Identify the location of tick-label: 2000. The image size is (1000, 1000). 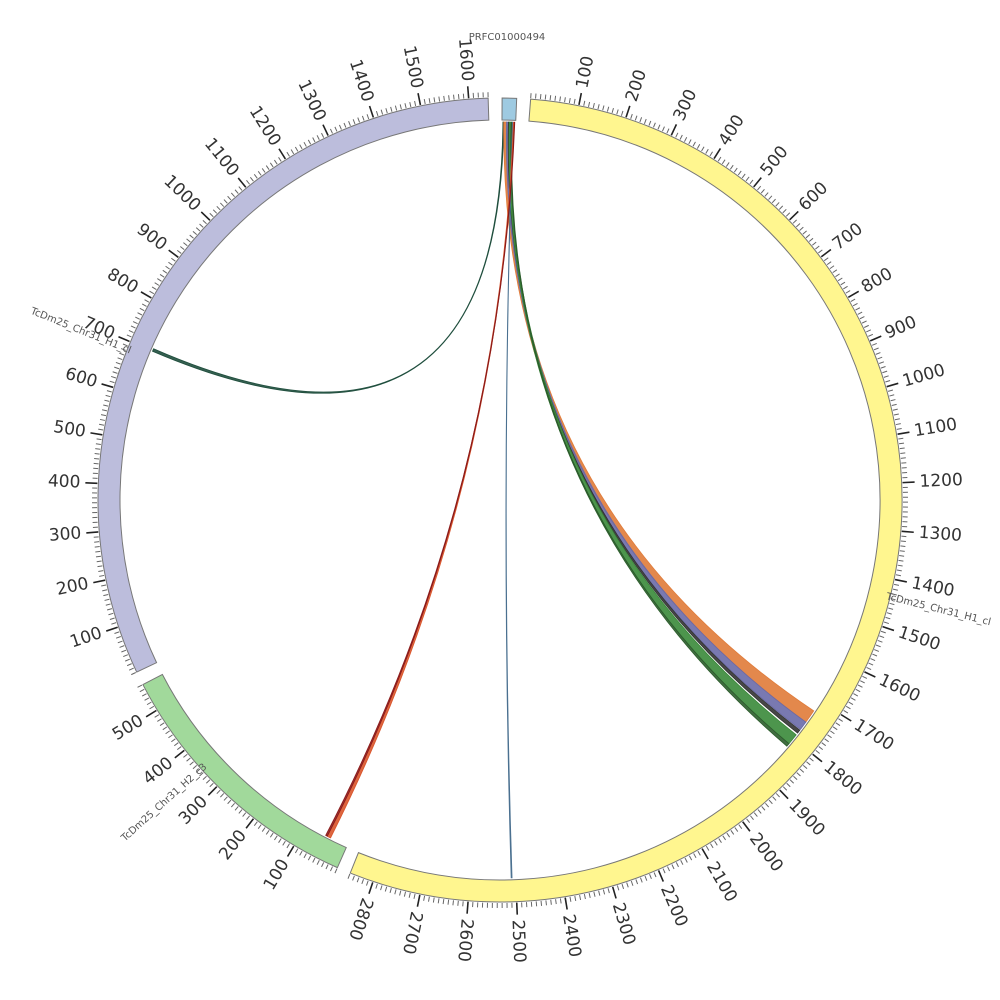
(766, 852).